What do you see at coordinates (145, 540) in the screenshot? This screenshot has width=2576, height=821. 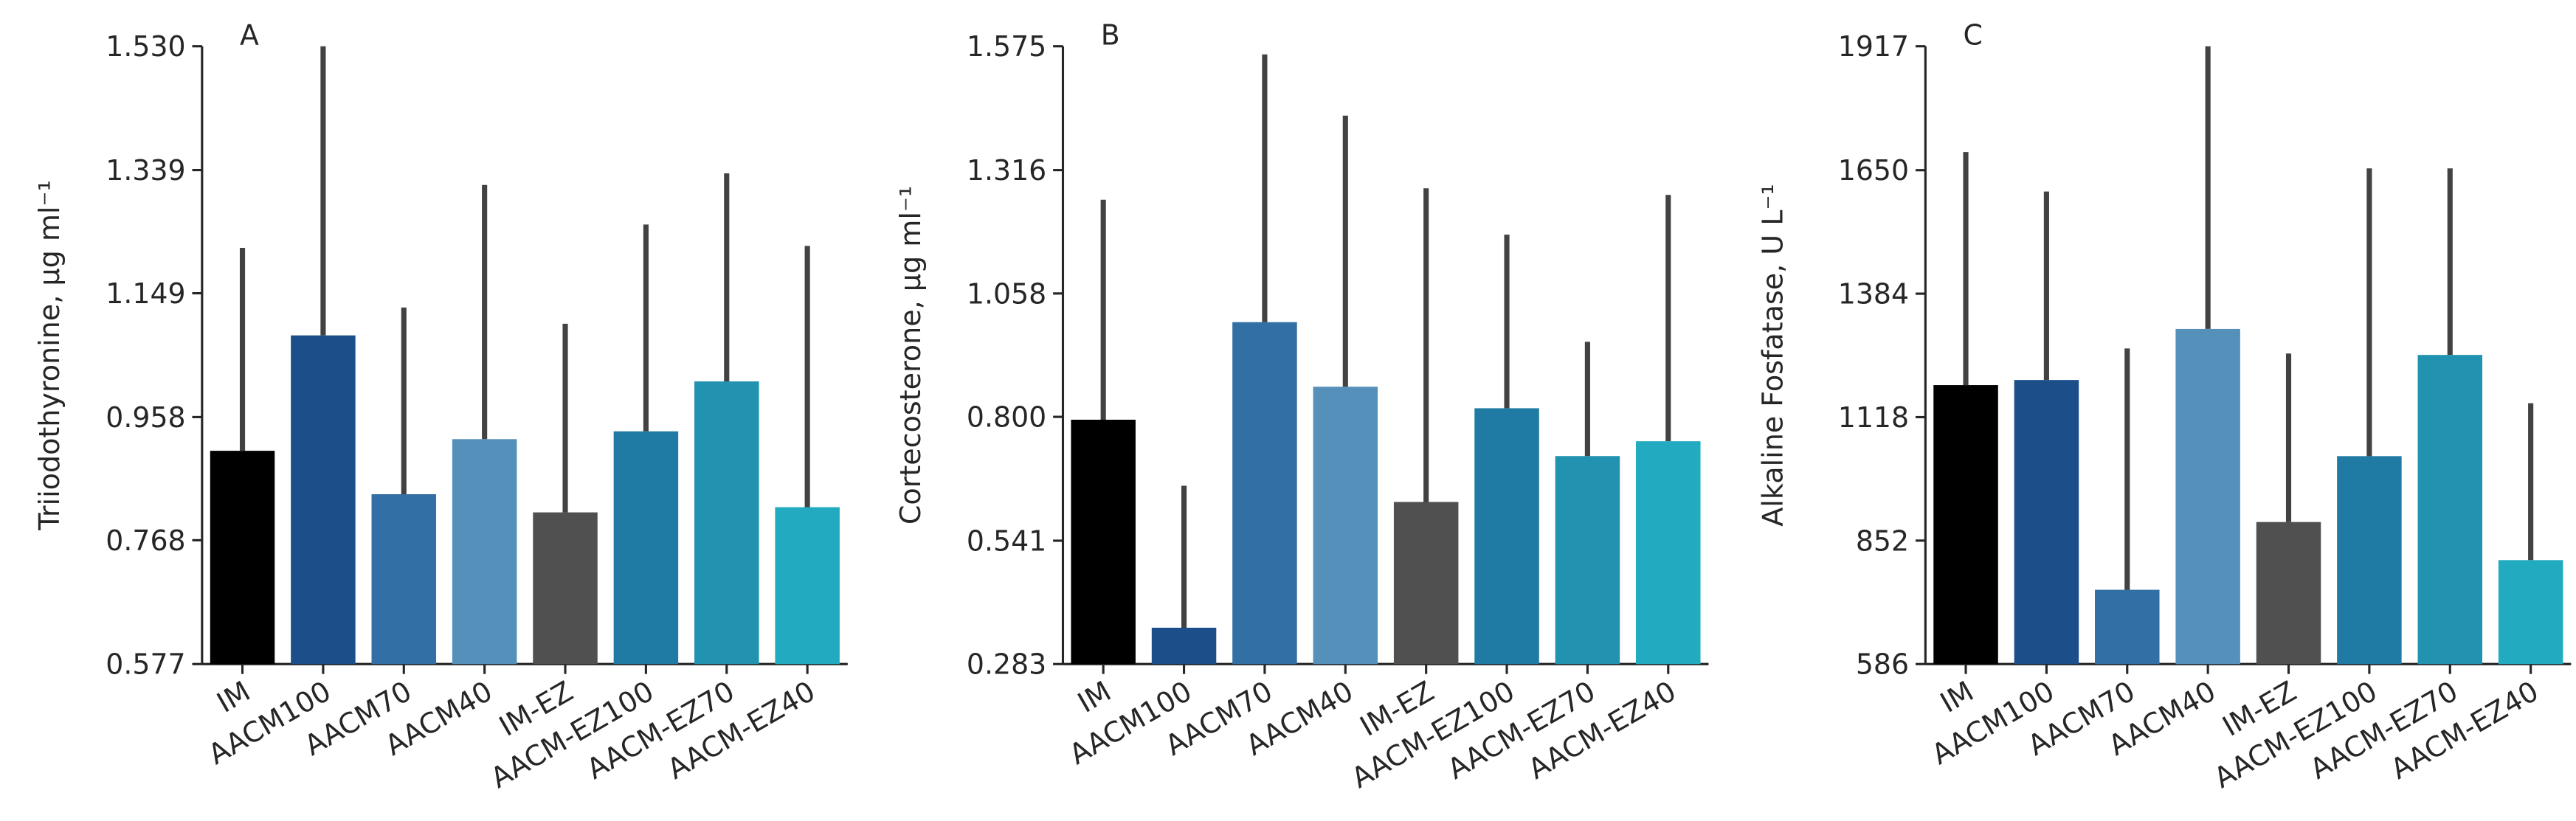 I see `y-tick-label: 0.768` at bounding box center [145, 540].